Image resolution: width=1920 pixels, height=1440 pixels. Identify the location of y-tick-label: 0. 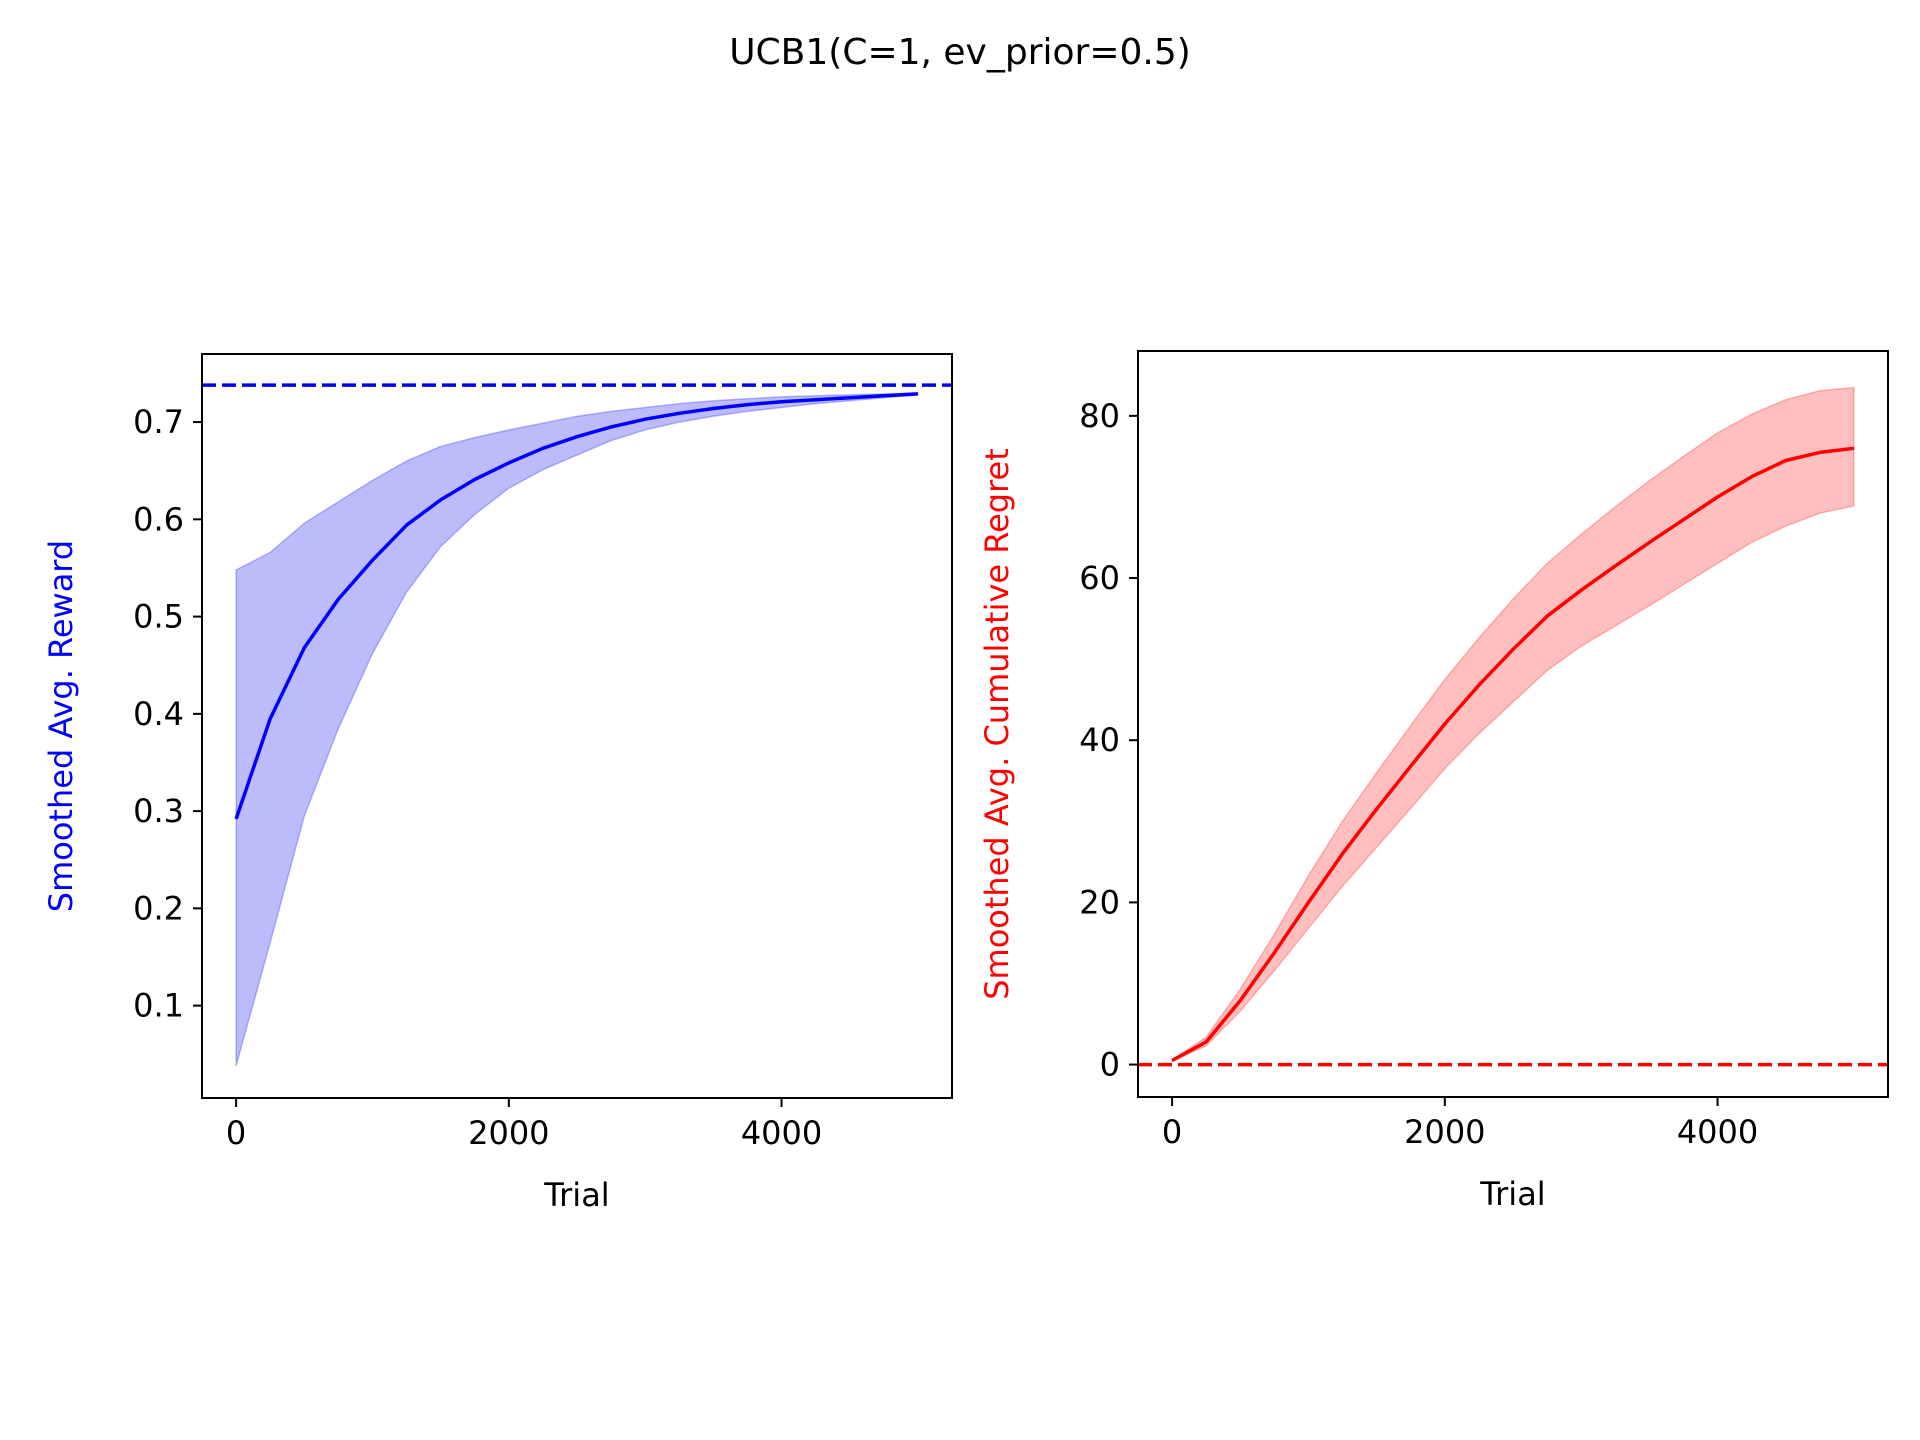
(1110, 1065).